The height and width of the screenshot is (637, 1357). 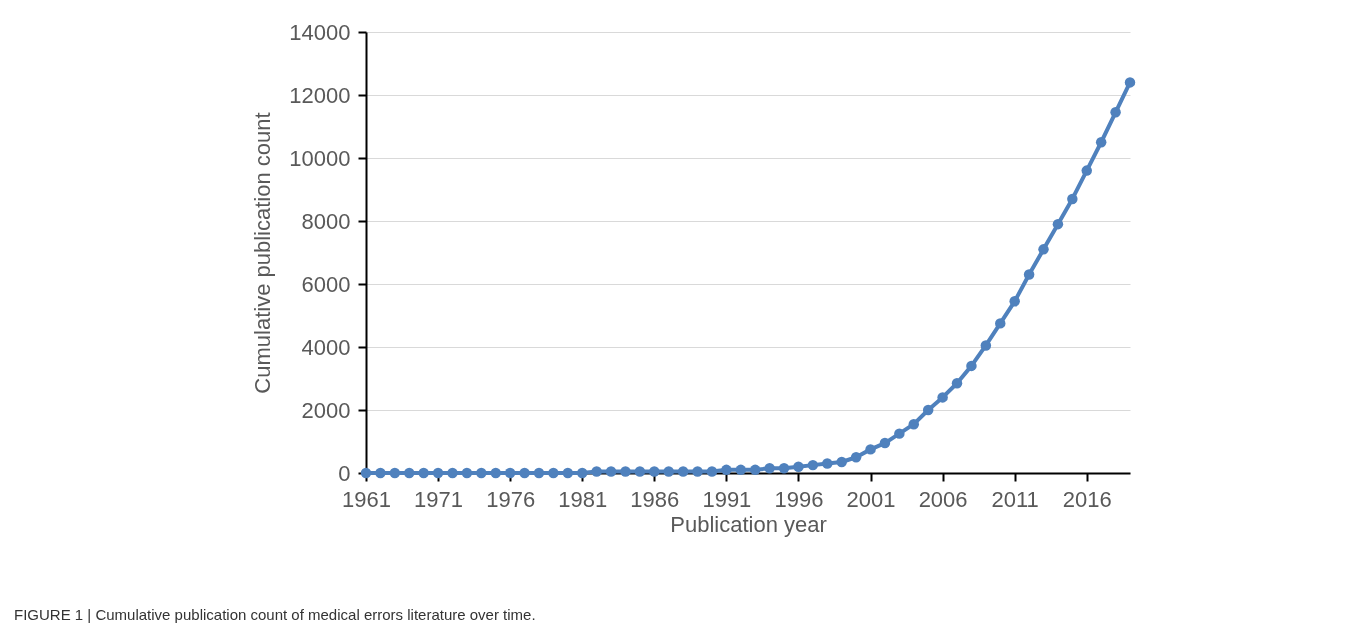 What do you see at coordinates (943, 499) in the screenshot?
I see `x-tick-label: 2006` at bounding box center [943, 499].